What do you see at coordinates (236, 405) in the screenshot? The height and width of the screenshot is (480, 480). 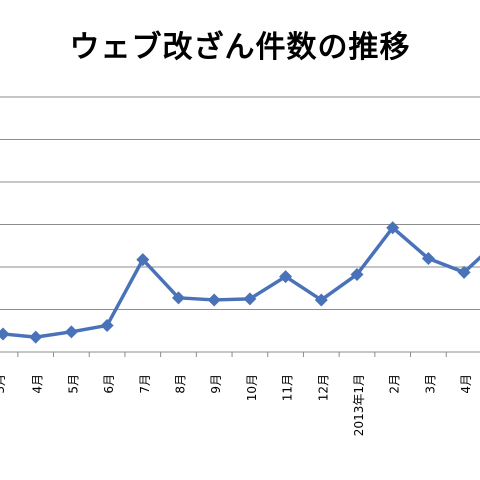 I see `x-tick-labels: 3月 4月 5月 6月 7月 8月 9月 10月 11月 12月 2013年1月 2月 3月 4月` at bounding box center [236, 405].